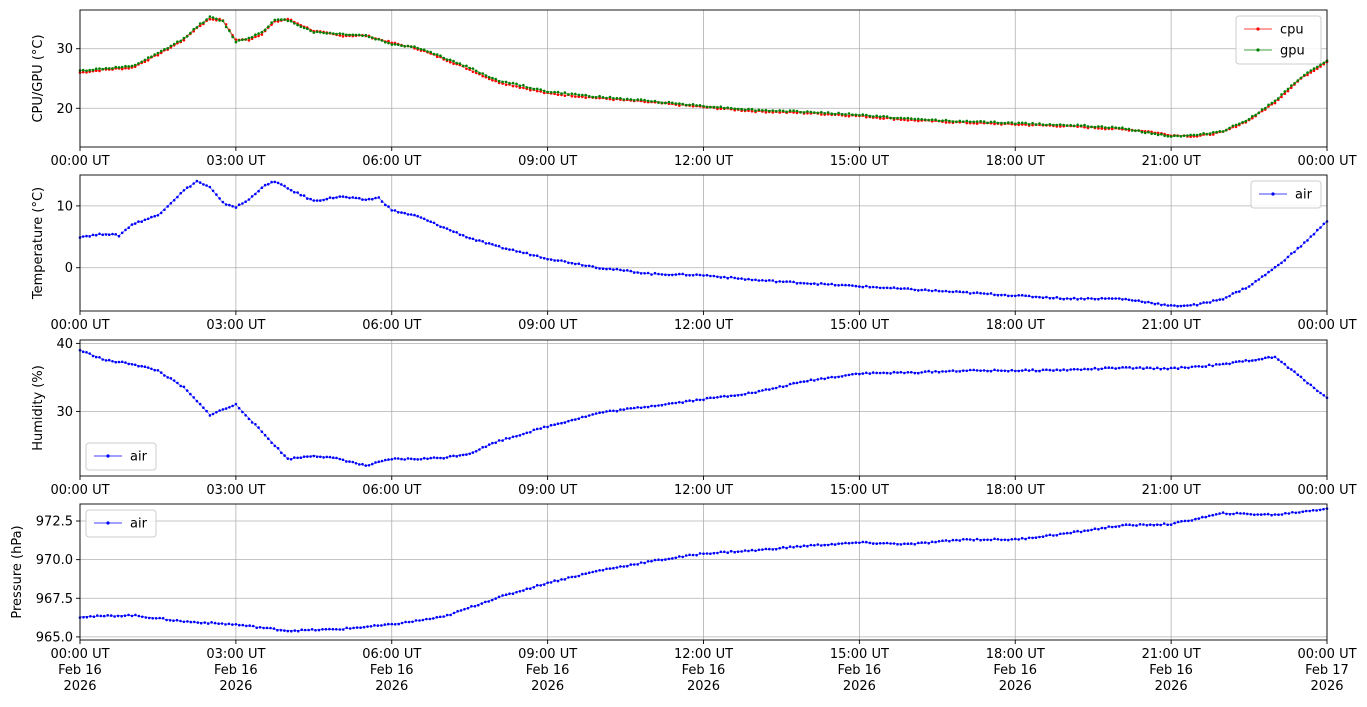 The height and width of the screenshot is (707, 1367). Describe the element at coordinates (548, 670) in the screenshot. I see `x-tick-label: Feb 16` at that location.